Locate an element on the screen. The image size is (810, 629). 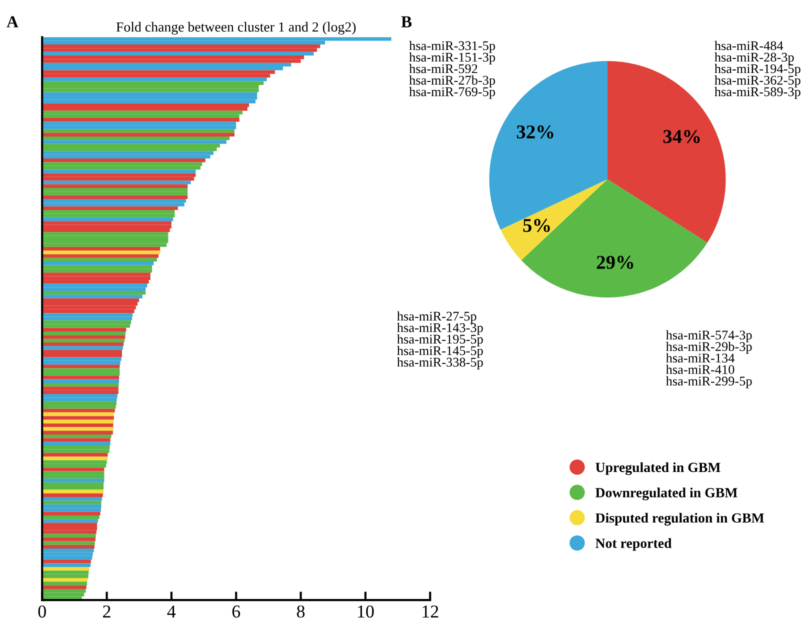
x-tick-label: 12 is located at coordinates (430, 612).